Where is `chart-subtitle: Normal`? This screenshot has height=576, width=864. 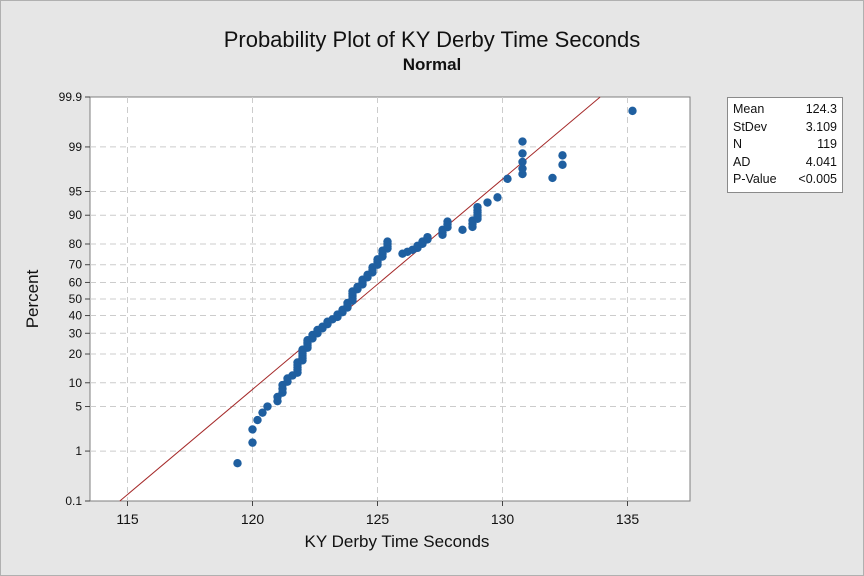 chart-subtitle: Normal is located at coordinates (432, 64).